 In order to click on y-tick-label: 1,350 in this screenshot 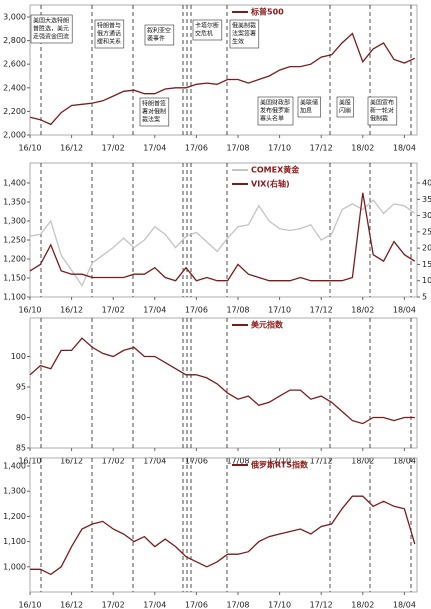, I will do `click(14, 202)`.